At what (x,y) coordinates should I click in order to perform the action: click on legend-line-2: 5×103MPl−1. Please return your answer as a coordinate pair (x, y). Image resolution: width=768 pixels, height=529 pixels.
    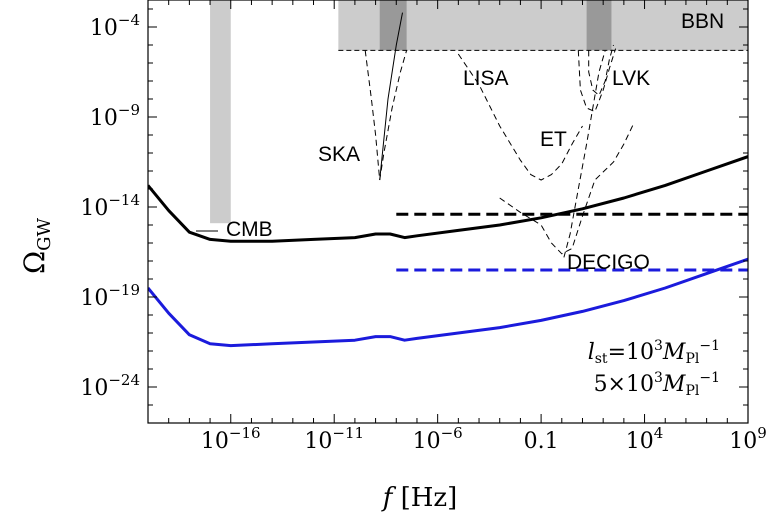
    Looking at the image, I should click on (657, 384).